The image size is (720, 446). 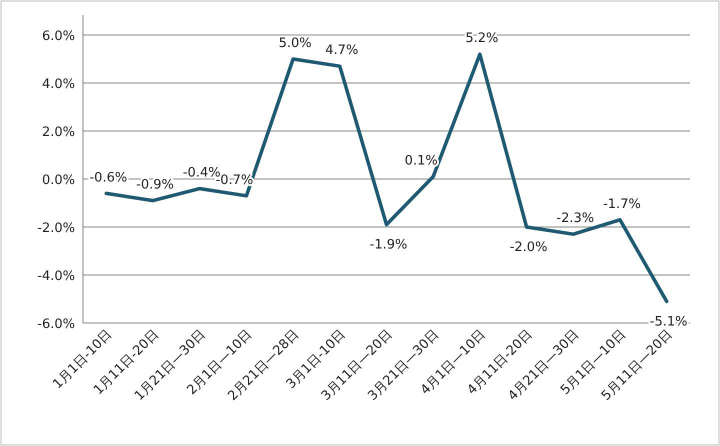 I want to click on data-label: -2.3%, so click(x=575, y=218).